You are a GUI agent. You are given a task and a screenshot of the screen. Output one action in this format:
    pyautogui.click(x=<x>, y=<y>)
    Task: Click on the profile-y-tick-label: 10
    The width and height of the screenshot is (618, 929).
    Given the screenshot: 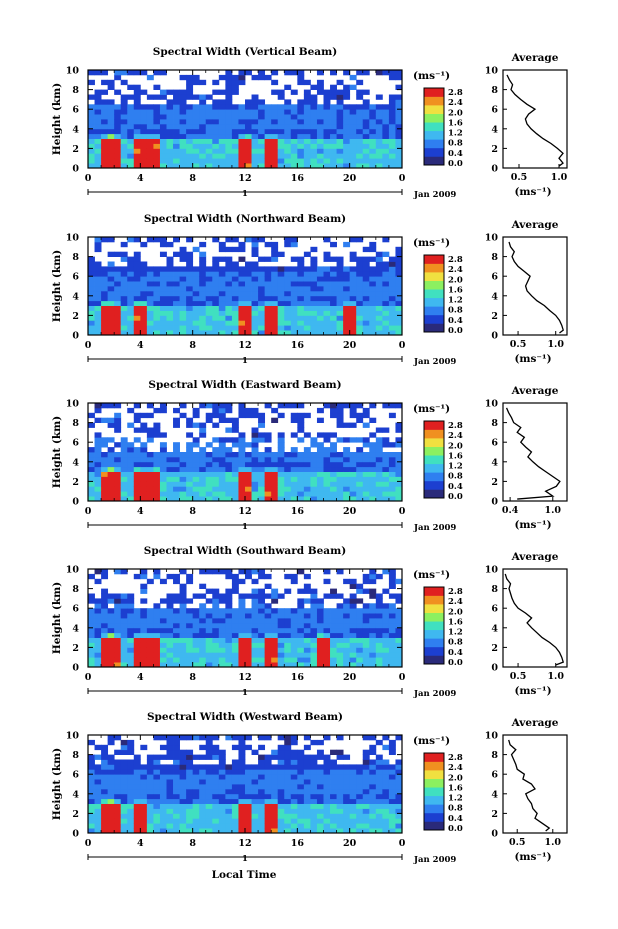 What is the action you would take?
    pyautogui.click(x=492, y=570)
    